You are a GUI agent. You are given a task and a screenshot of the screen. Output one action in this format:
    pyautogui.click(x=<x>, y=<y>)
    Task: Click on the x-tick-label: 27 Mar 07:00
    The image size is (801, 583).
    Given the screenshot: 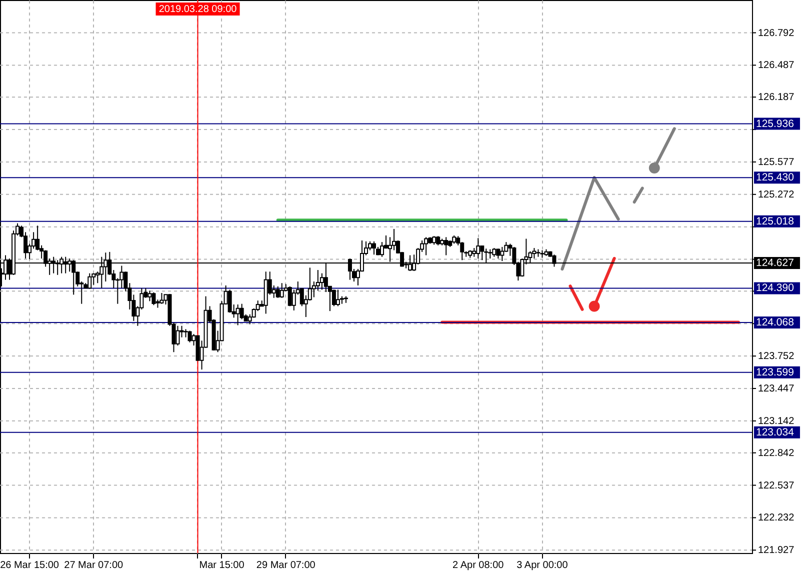 What is the action you would take?
    pyautogui.click(x=94, y=565)
    